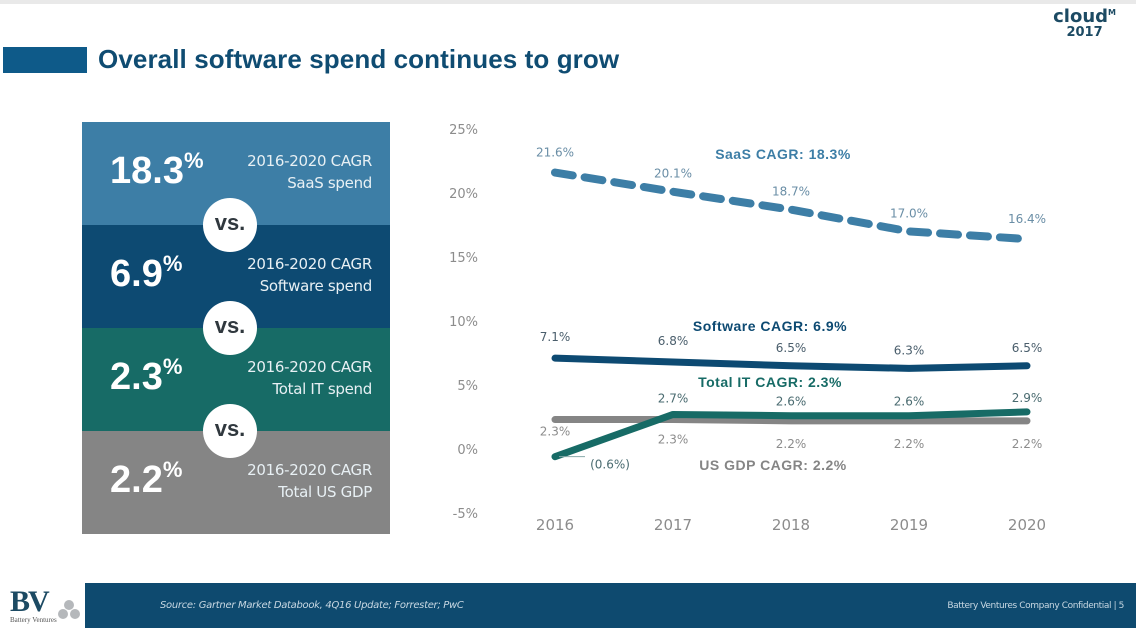 The width and height of the screenshot is (1136, 628). What do you see at coordinates (309, 378) in the screenshot?
I see `summary-description: 2016-2020 CAGR Total IT spend` at bounding box center [309, 378].